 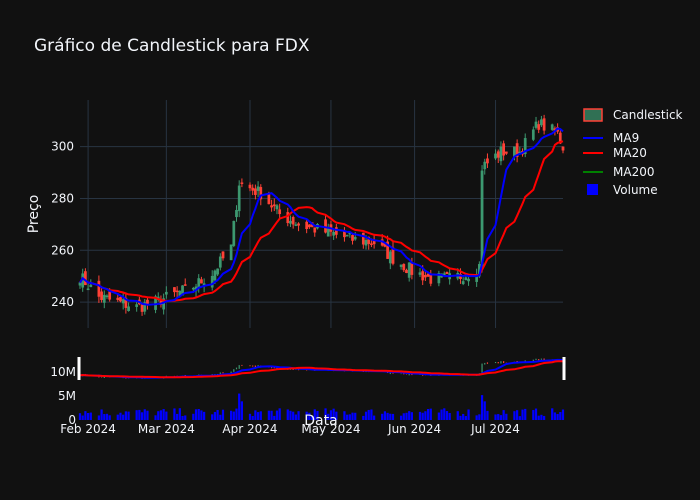 What do you see at coordinates (564, 368) in the screenshot?
I see `range-handle-right` at bounding box center [564, 368].